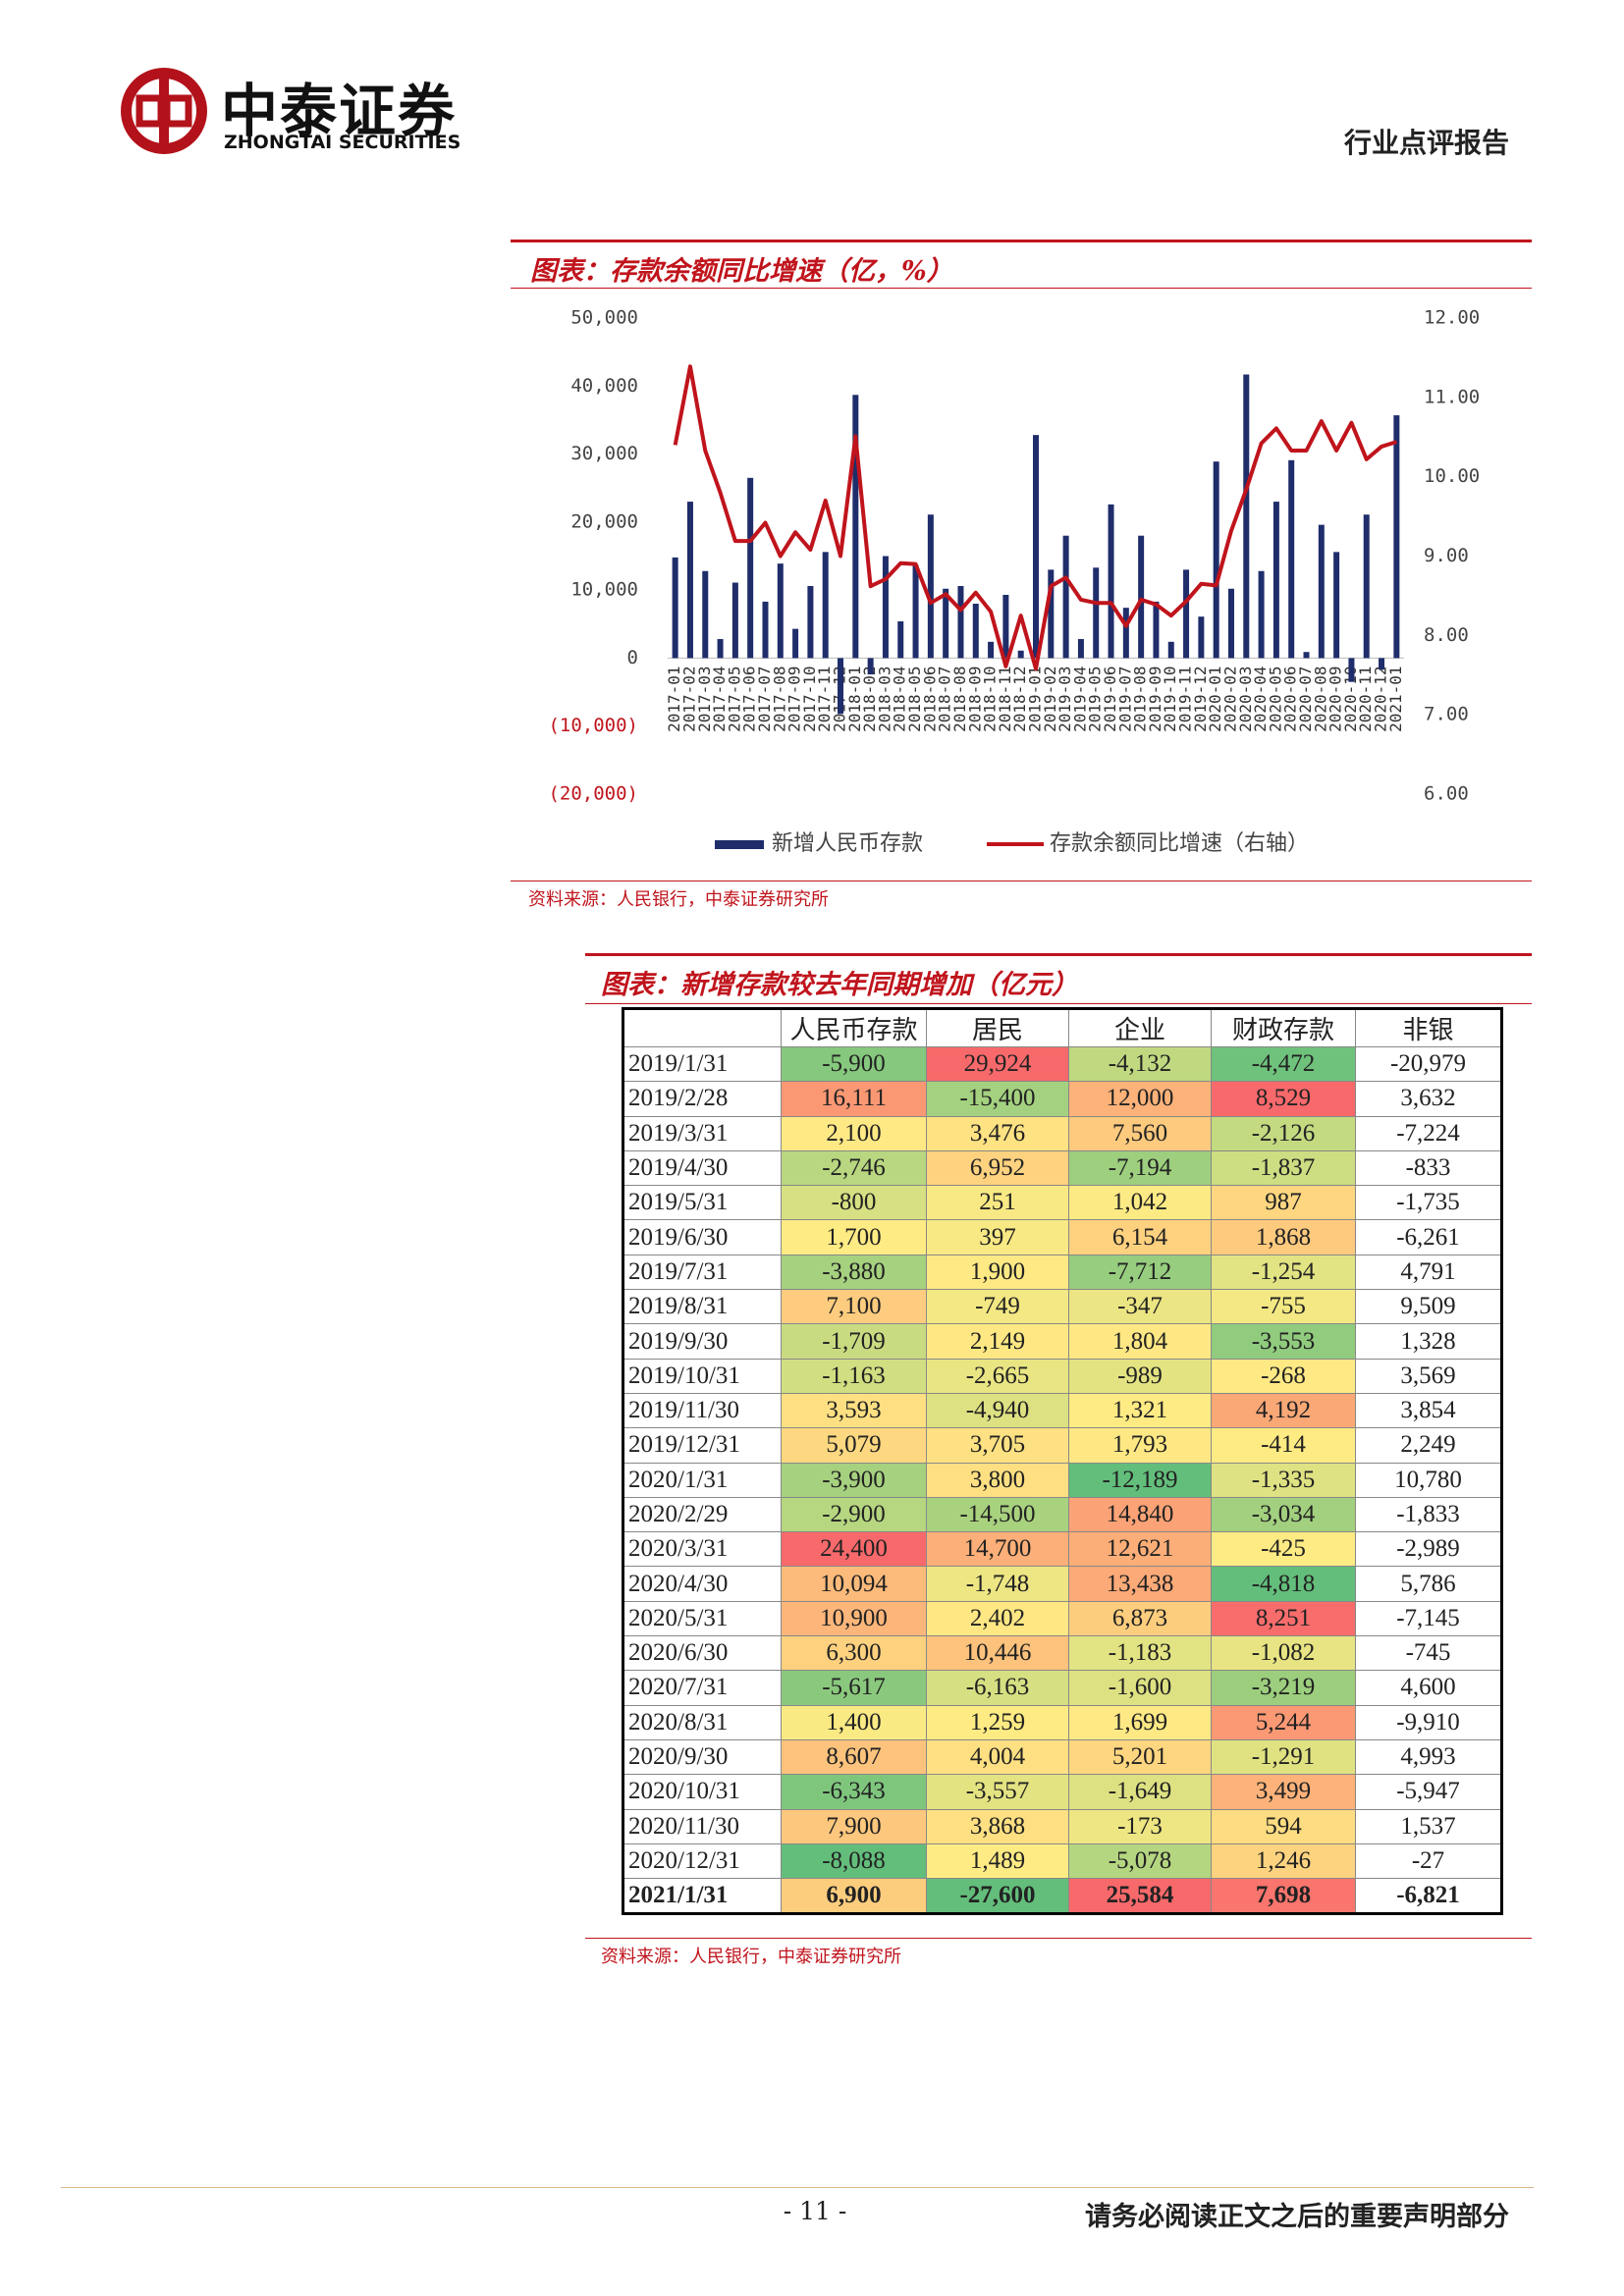  What do you see at coordinates (997, 1722) in the screenshot?
I see `value-cell: 1,259` at bounding box center [997, 1722].